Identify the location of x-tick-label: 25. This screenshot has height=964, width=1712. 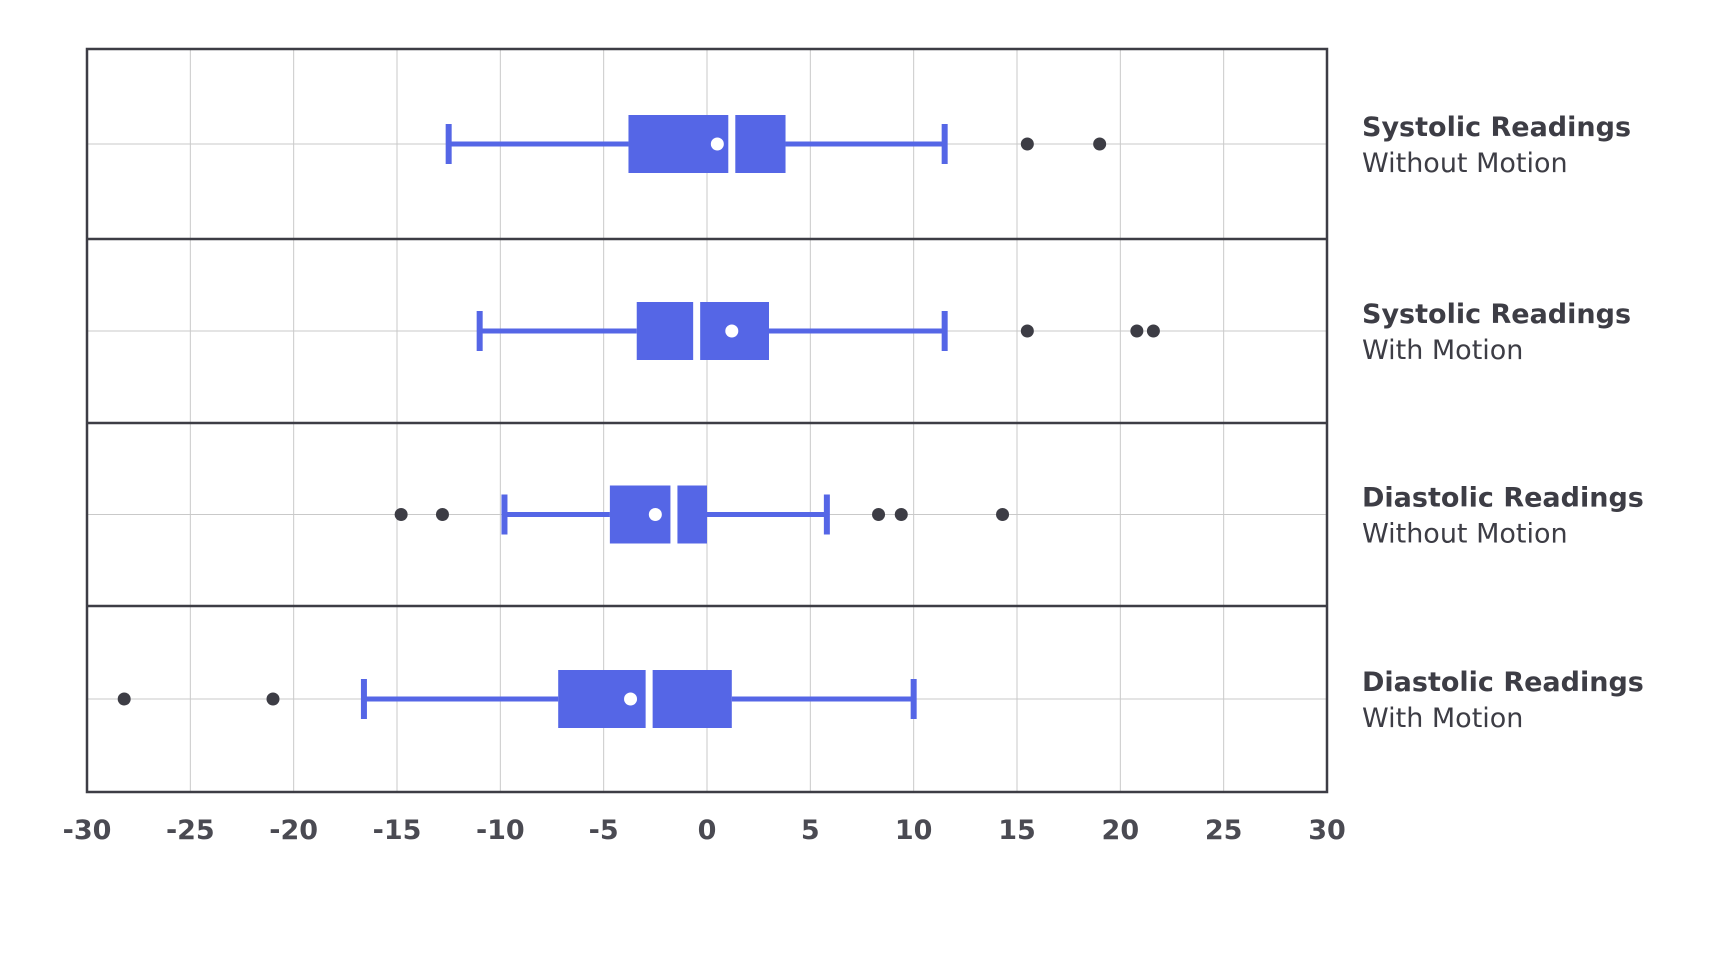
(1224, 830).